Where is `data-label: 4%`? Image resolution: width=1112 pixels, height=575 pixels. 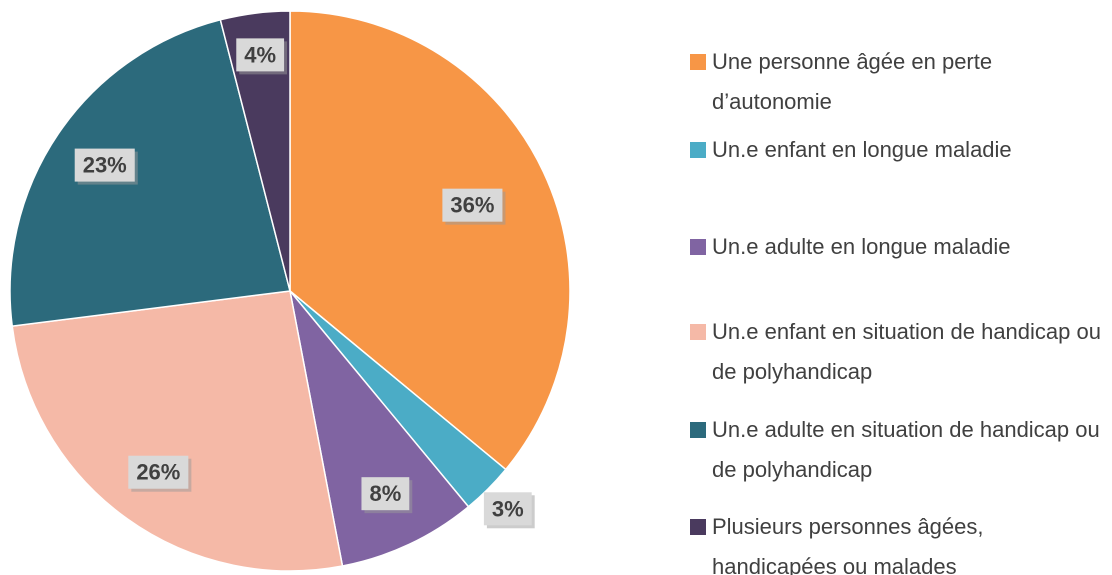
data-label: 4% is located at coordinates (262, 56).